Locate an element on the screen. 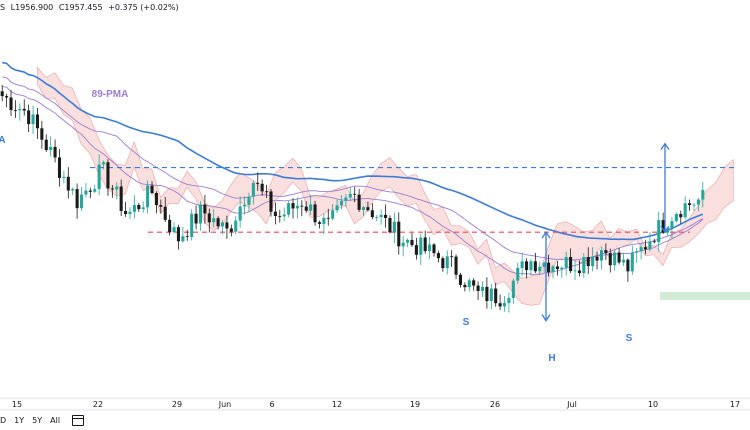 The image size is (750, 430). x-tick-label: 19 is located at coordinates (415, 404).